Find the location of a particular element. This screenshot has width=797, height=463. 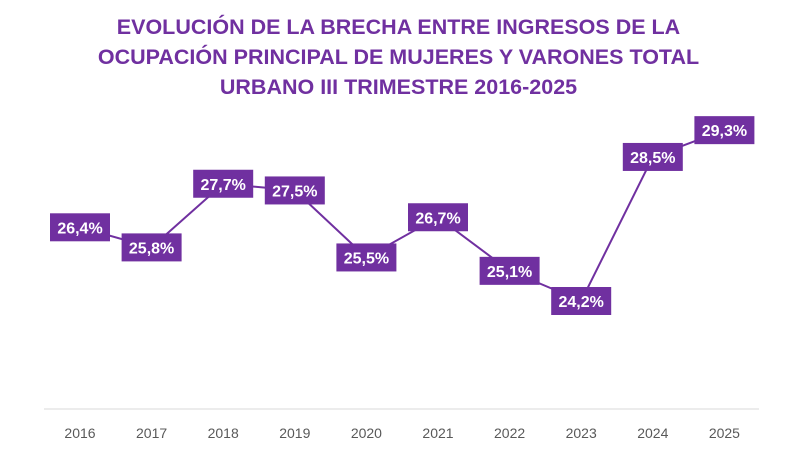

x-tick-label-2019: 2019 is located at coordinates (294, 433).